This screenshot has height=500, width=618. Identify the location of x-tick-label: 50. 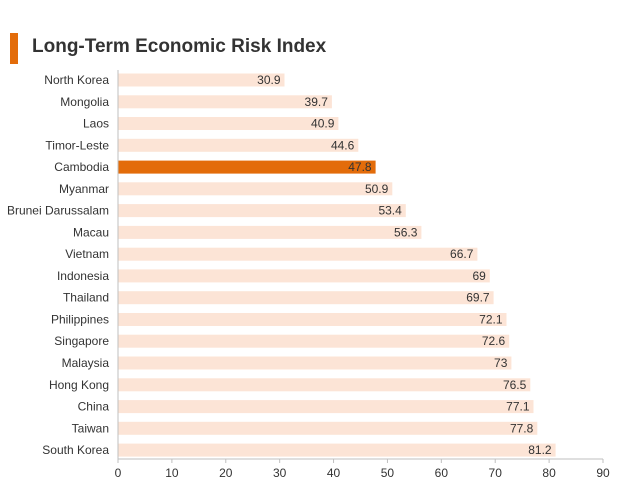
(388, 473).